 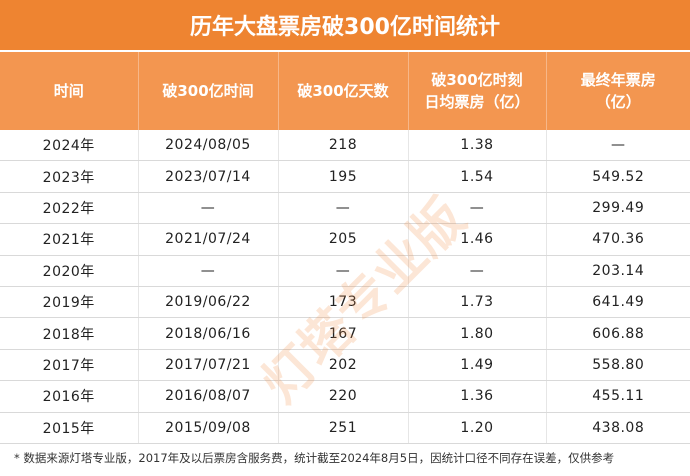 I want to click on table-cell: 195, so click(x=342, y=176).